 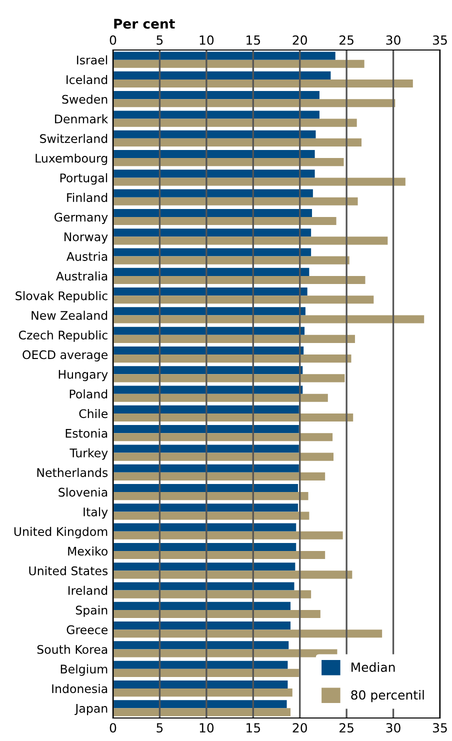 What do you see at coordinates (80, 689) in the screenshot?
I see `y-tick-label: Indonesia` at bounding box center [80, 689].